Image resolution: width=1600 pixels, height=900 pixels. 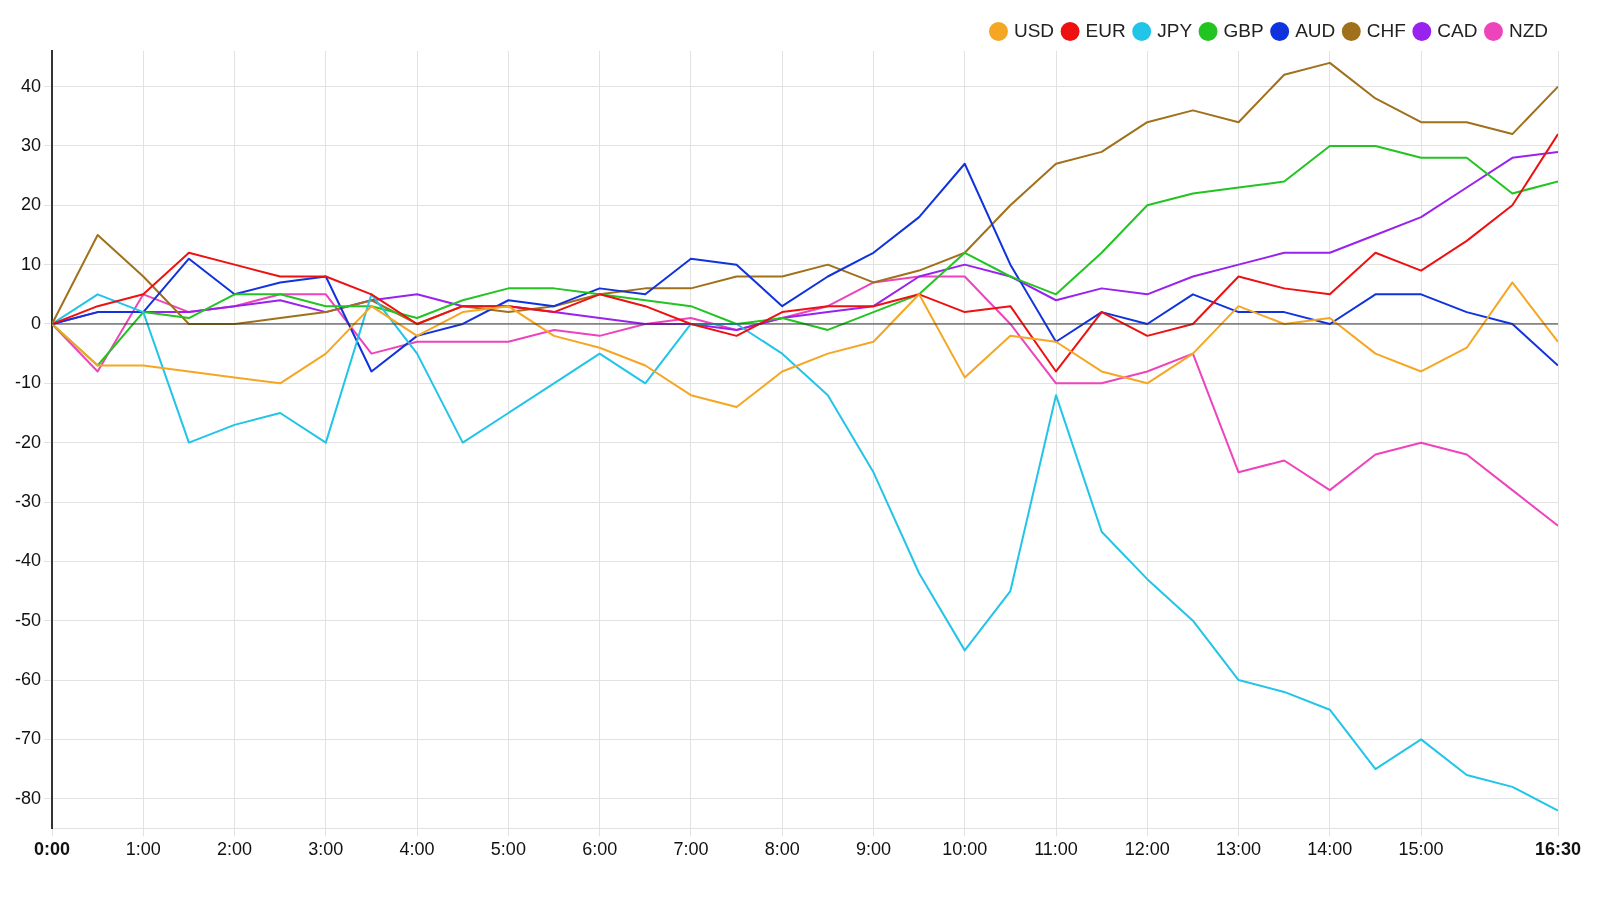 I want to click on x-tick-label: 15:00, so click(x=1421, y=849).